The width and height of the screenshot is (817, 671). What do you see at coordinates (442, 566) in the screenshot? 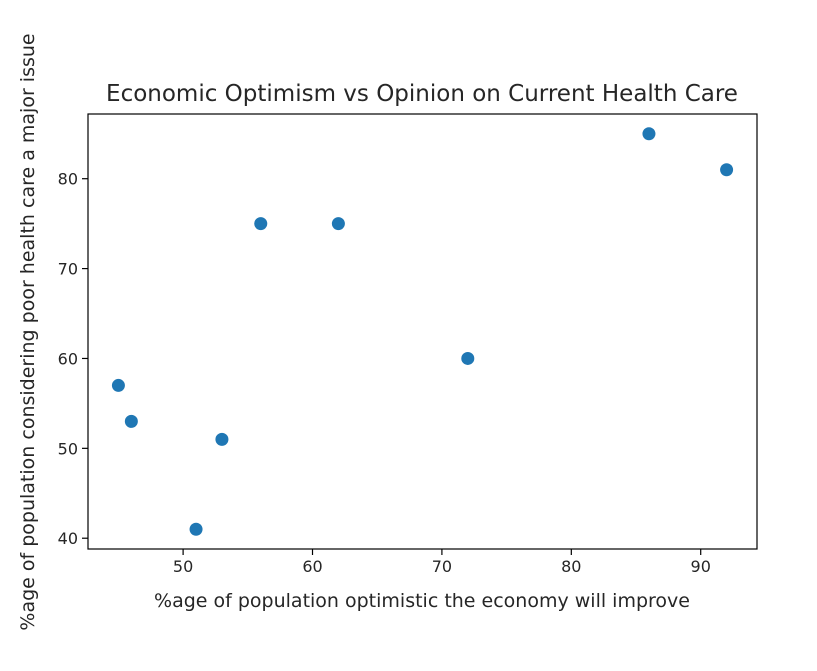
I see `x-tick-label: 70` at bounding box center [442, 566].